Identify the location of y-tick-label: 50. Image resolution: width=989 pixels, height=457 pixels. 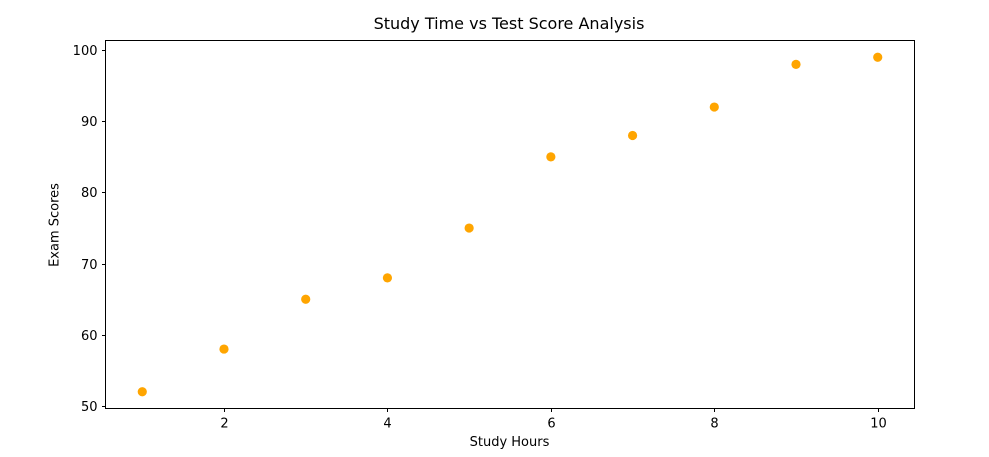
(89, 407).